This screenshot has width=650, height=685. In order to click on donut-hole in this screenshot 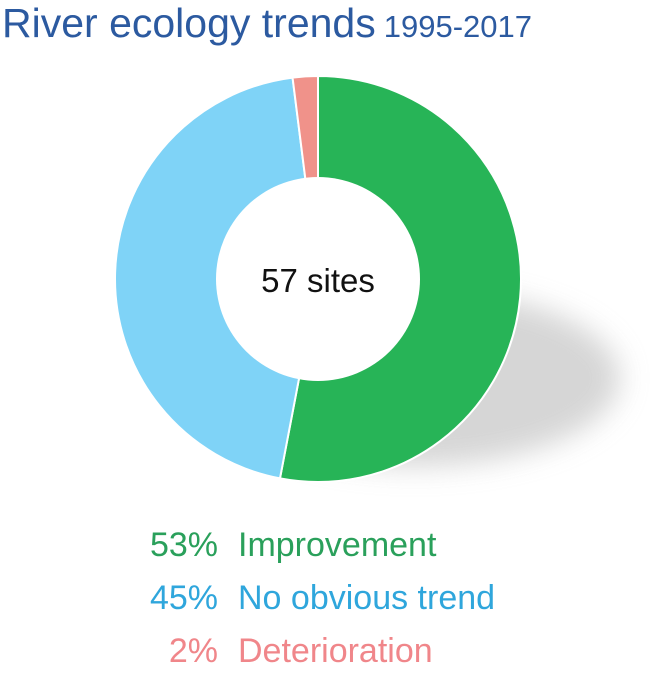, I will do `click(318, 279)`.